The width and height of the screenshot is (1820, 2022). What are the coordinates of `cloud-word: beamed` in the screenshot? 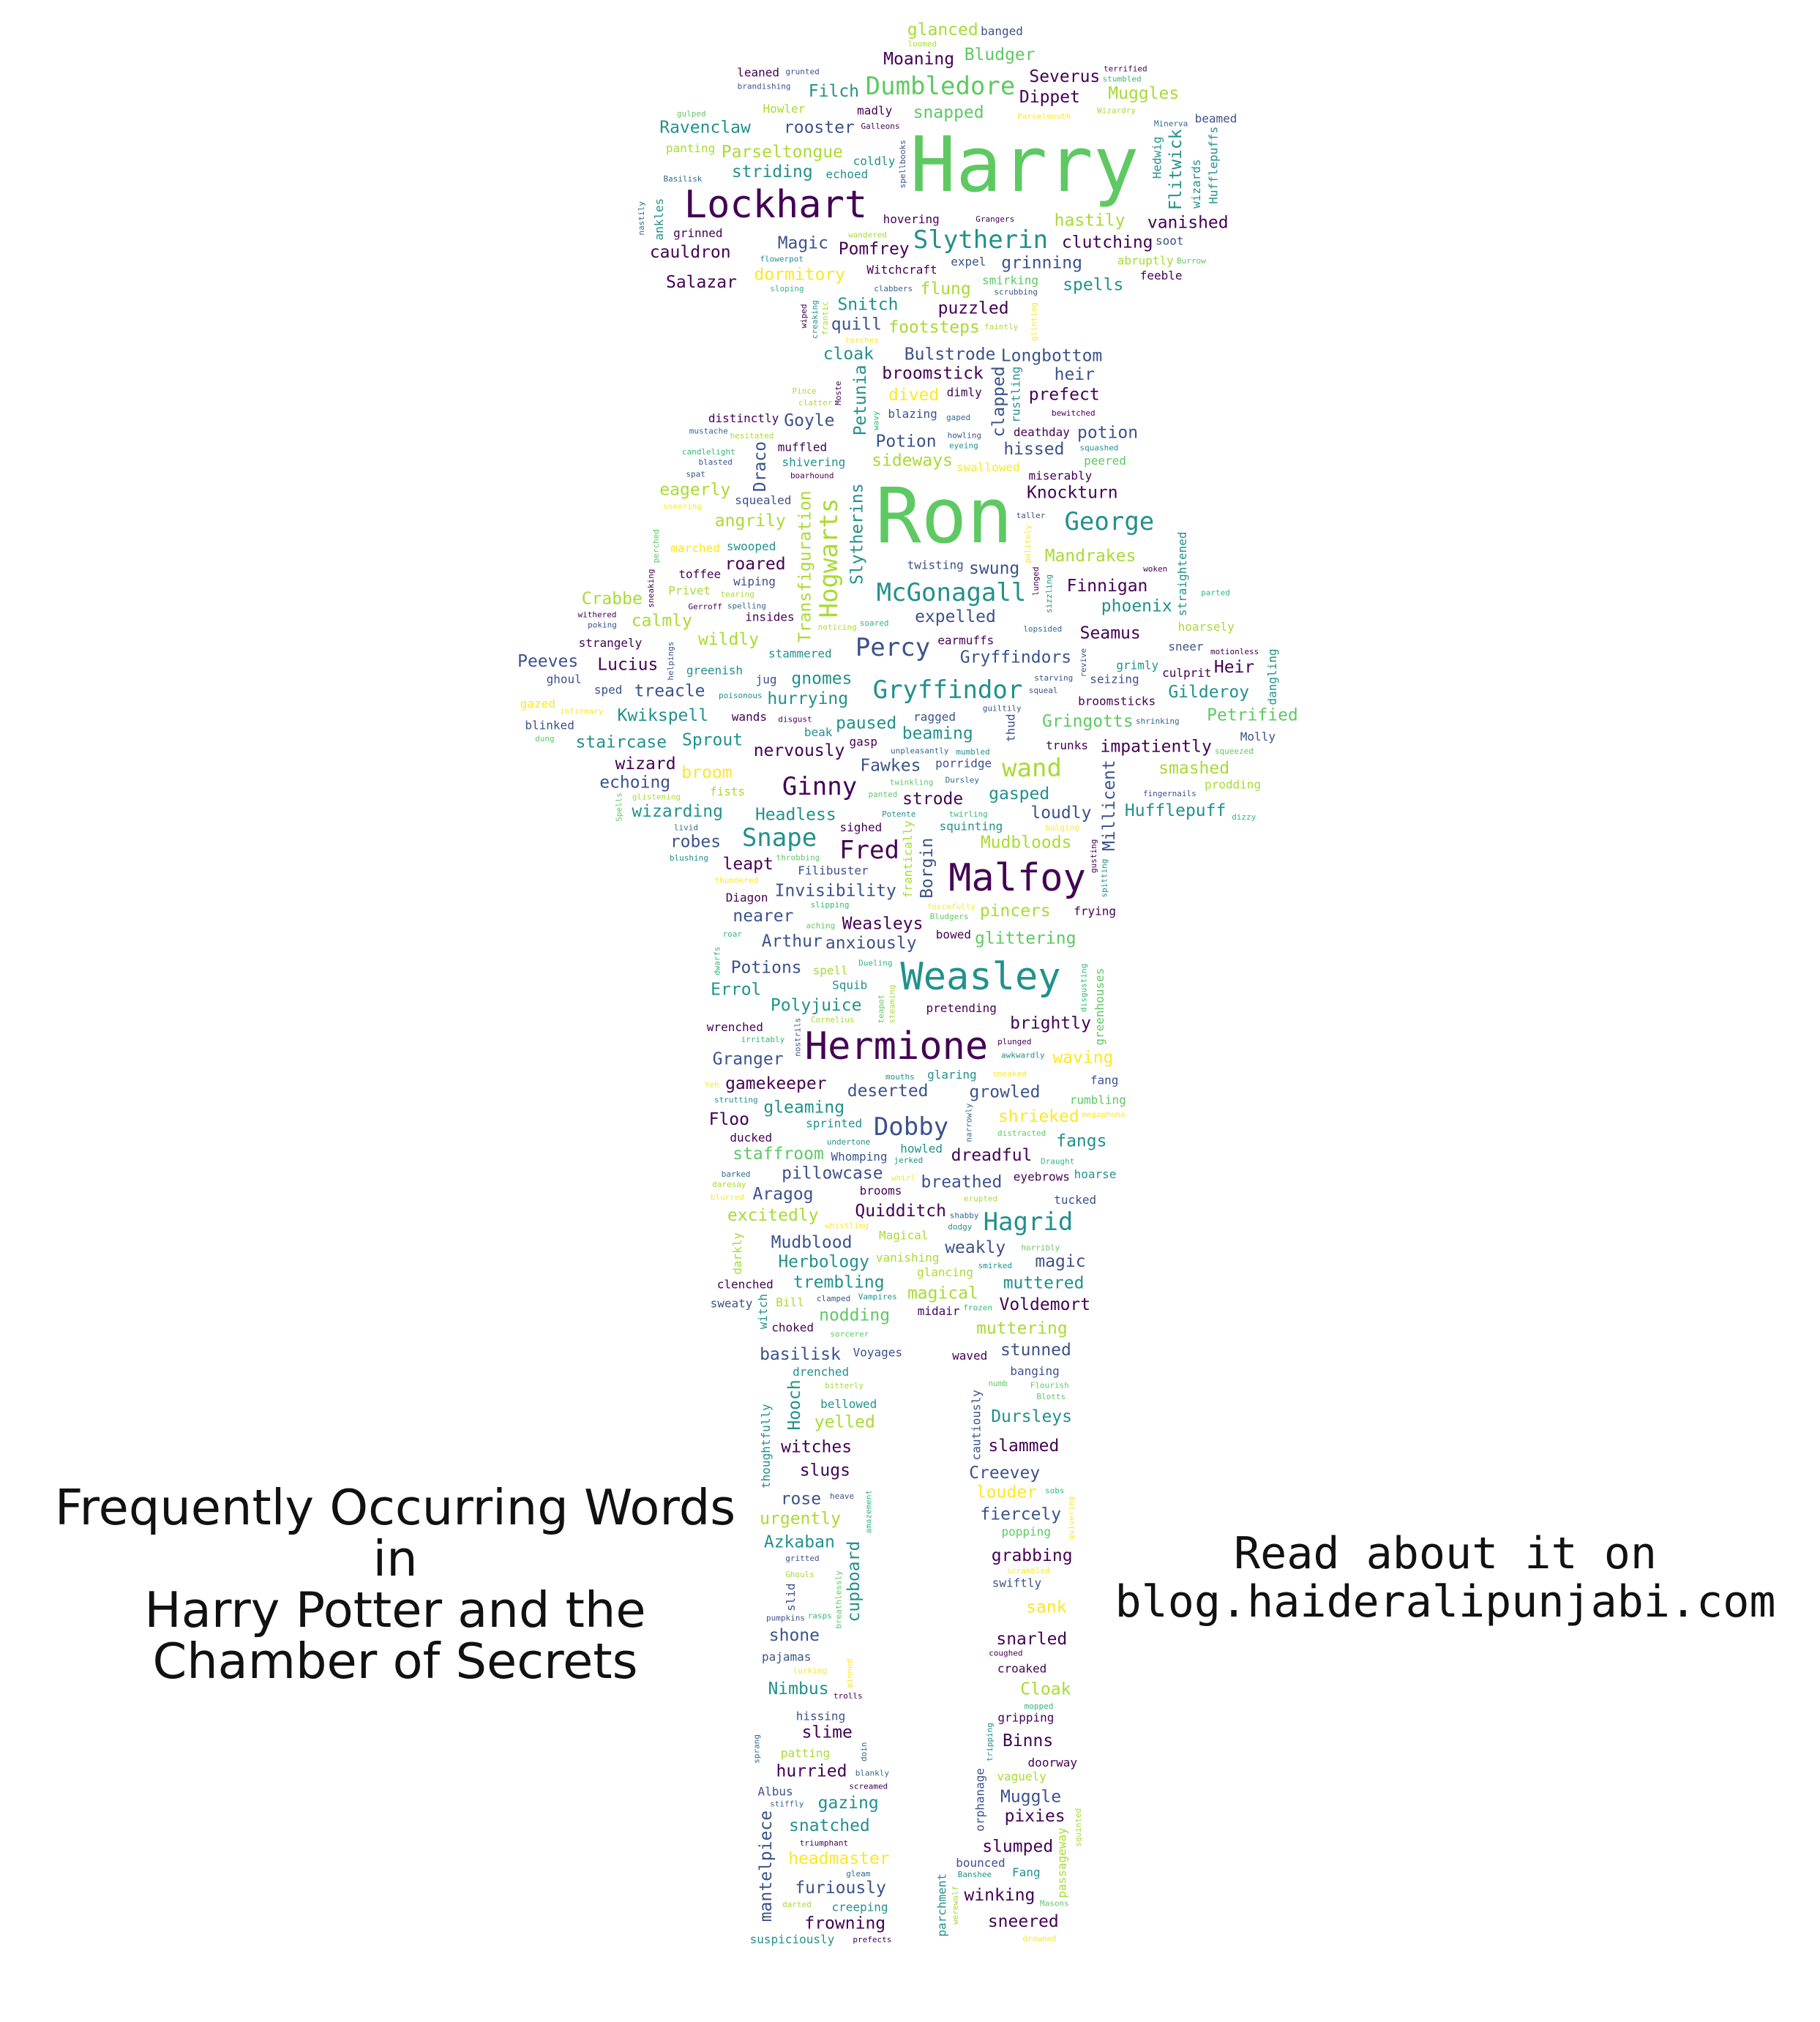 It's located at (1216, 119).